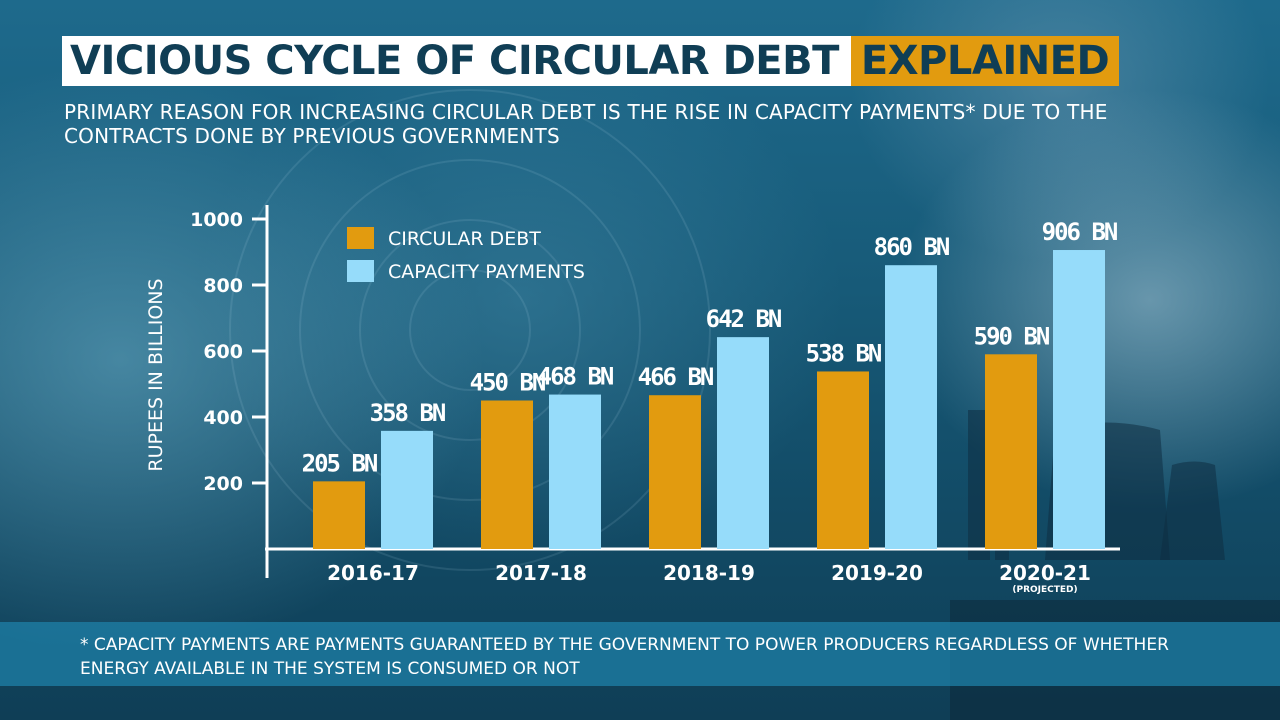 The height and width of the screenshot is (720, 1280). Describe the element at coordinates (744, 319) in the screenshot. I see `data-label: 642 BN` at that location.